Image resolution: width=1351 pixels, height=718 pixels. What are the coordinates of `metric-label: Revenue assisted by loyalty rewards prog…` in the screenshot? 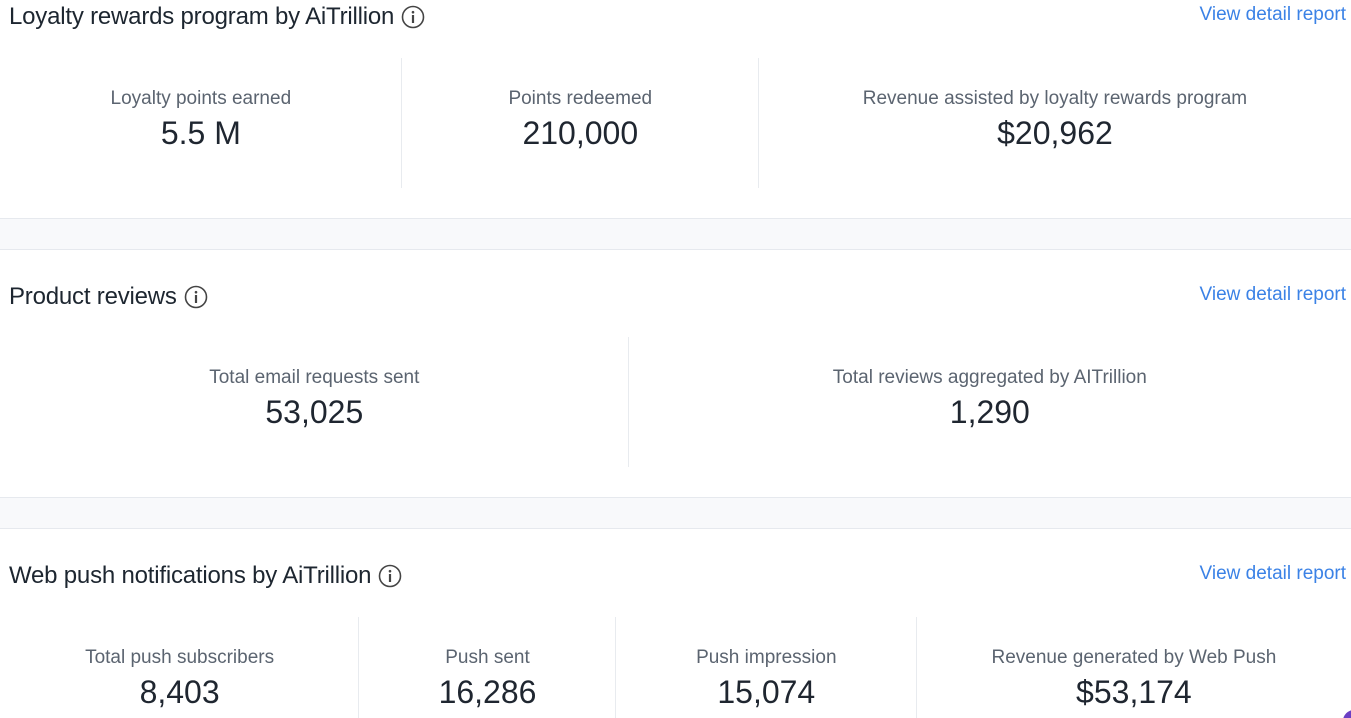 It's located at (1055, 98).